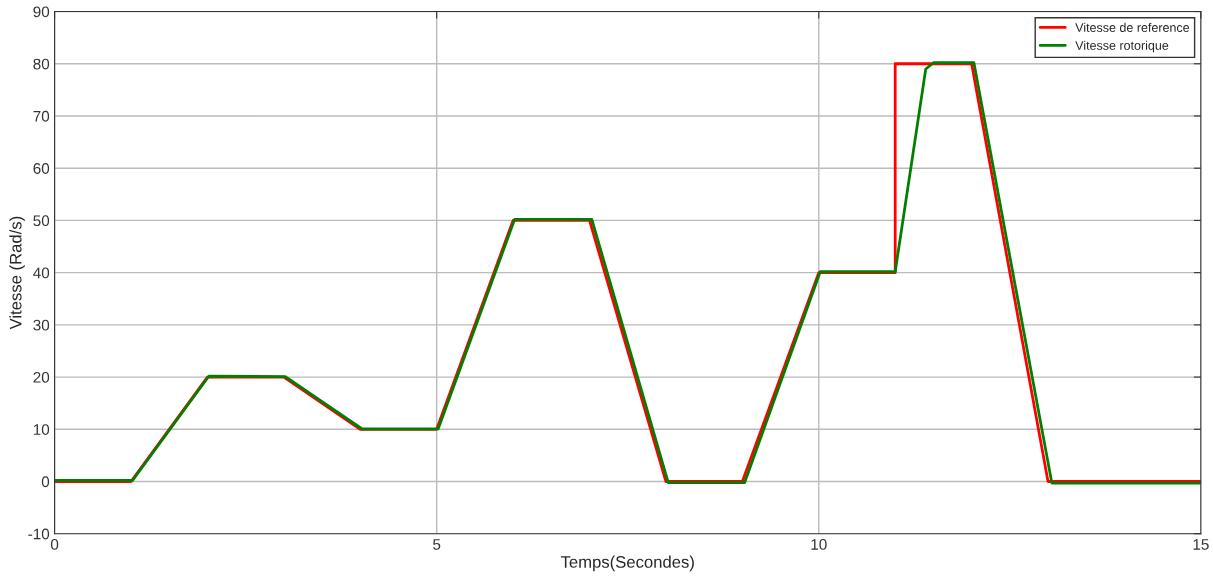 The image size is (1213, 577). Describe the element at coordinates (41, 273) in the screenshot. I see `y-tick-label: 40` at that location.